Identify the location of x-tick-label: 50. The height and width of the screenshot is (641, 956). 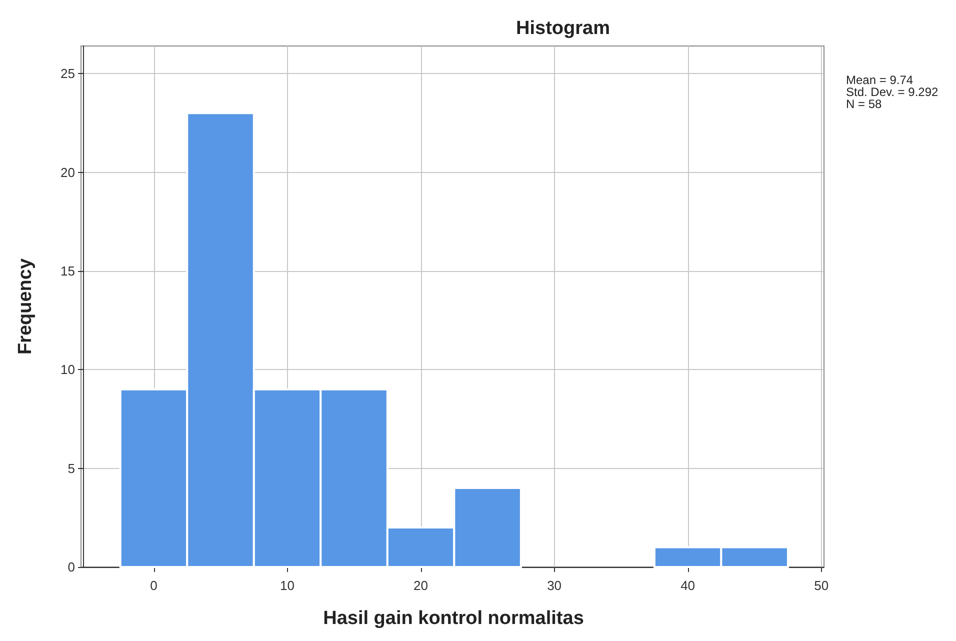
(821, 585).